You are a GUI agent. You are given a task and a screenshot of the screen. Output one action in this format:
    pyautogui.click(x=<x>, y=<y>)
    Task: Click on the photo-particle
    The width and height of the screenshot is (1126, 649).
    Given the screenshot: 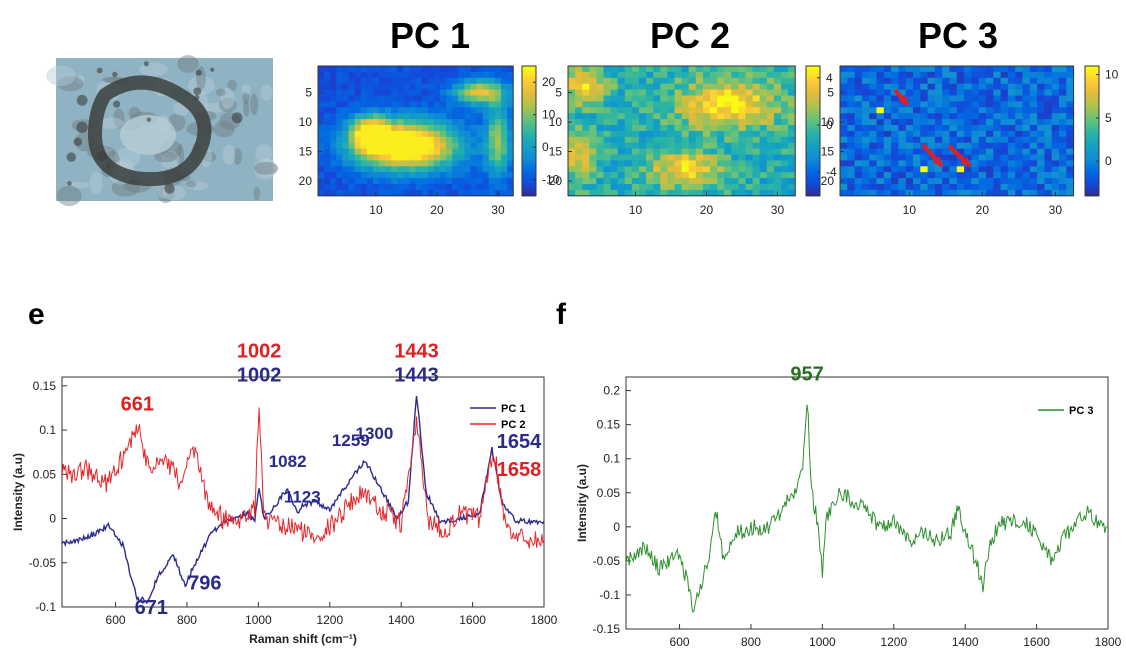 What is the action you would take?
    pyautogui.click(x=146, y=64)
    